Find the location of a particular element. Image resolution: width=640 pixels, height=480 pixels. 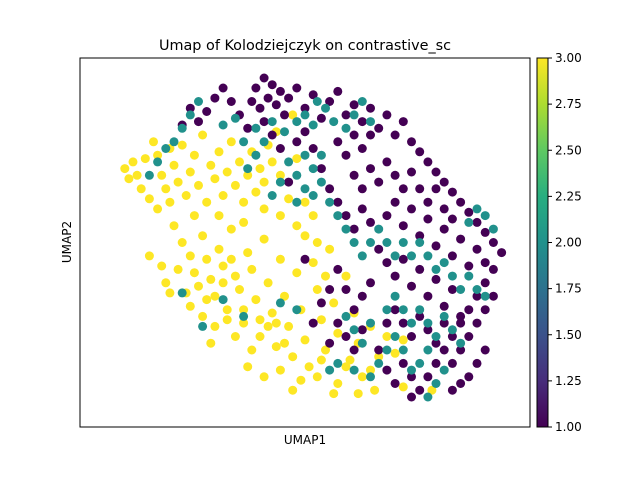

colorbar-tick-label: 2.50 is located at coordinates (568, 150).